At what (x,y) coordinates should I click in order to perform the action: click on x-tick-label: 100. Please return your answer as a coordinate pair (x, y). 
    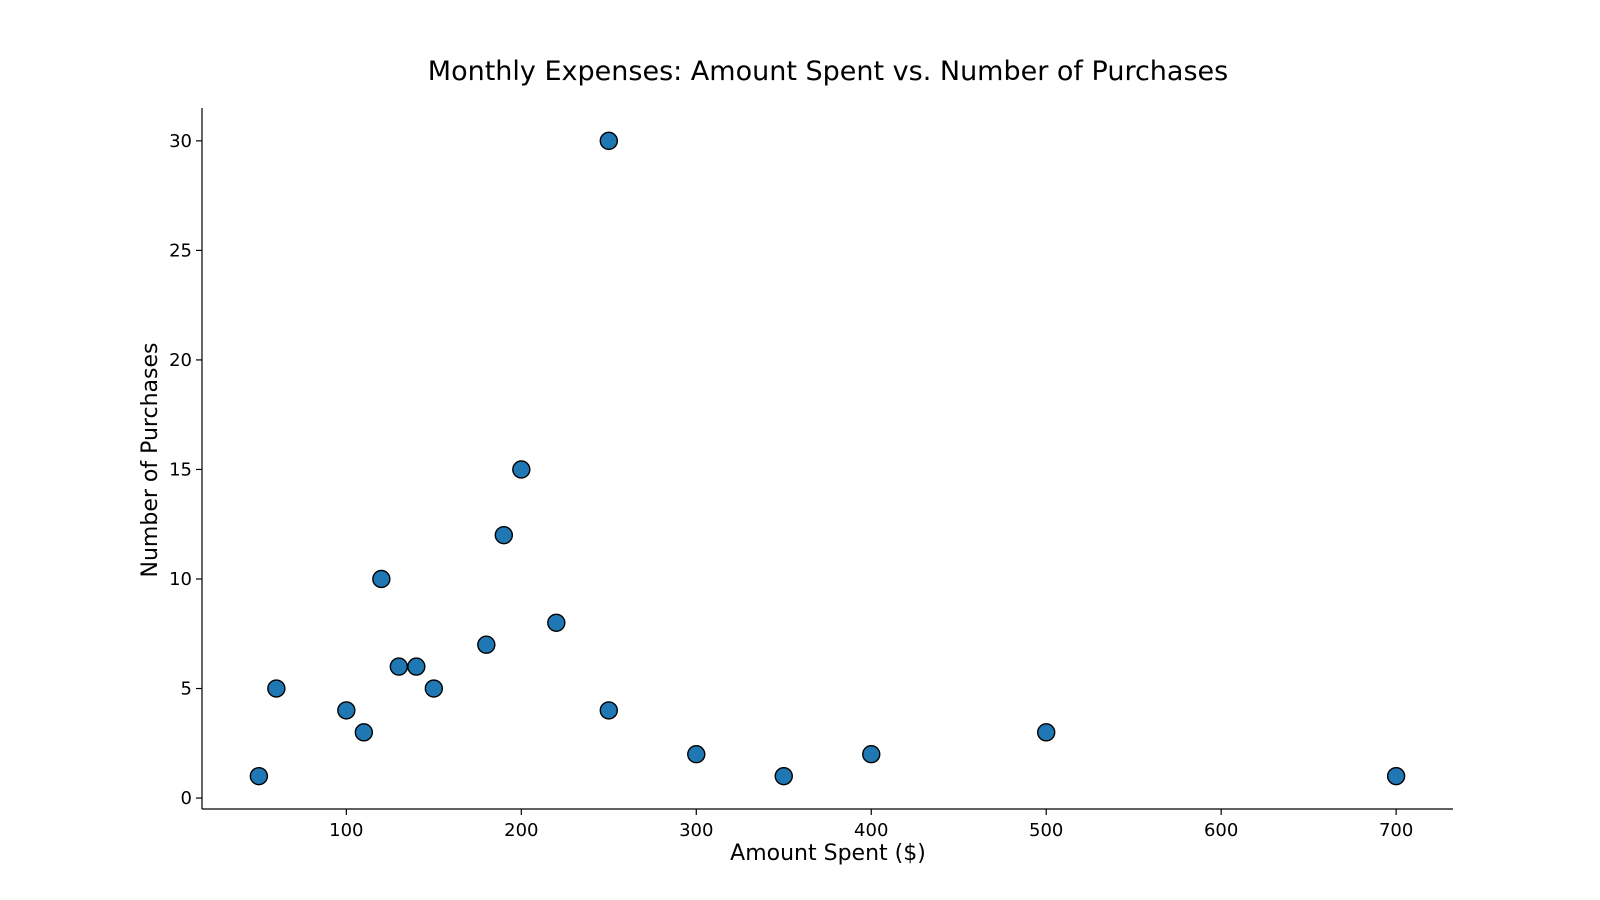
    Looking at the image, I should click on (346, 830).